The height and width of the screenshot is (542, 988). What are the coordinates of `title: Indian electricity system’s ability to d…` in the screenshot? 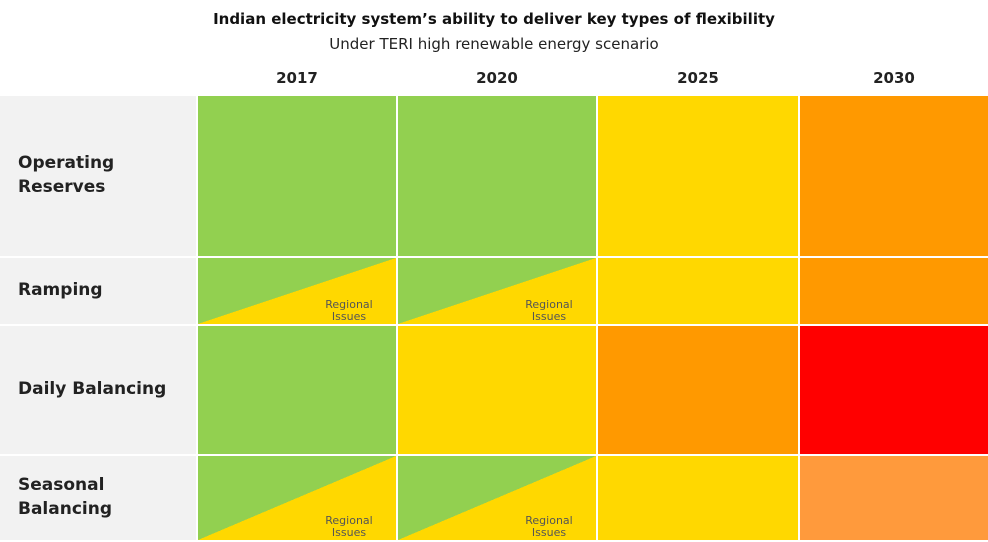 It's located at (494, 19).